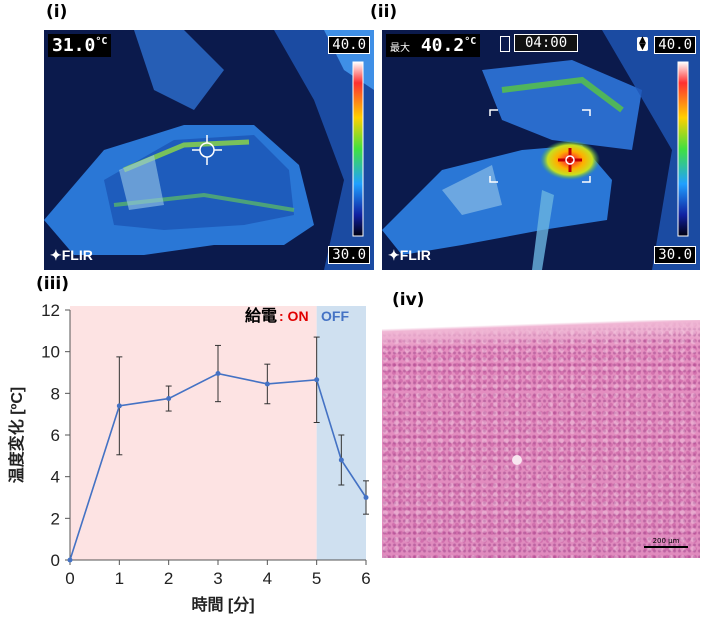 The image size is (710, 629). I want to click on x-tick-label: 4, so click(267, 578).